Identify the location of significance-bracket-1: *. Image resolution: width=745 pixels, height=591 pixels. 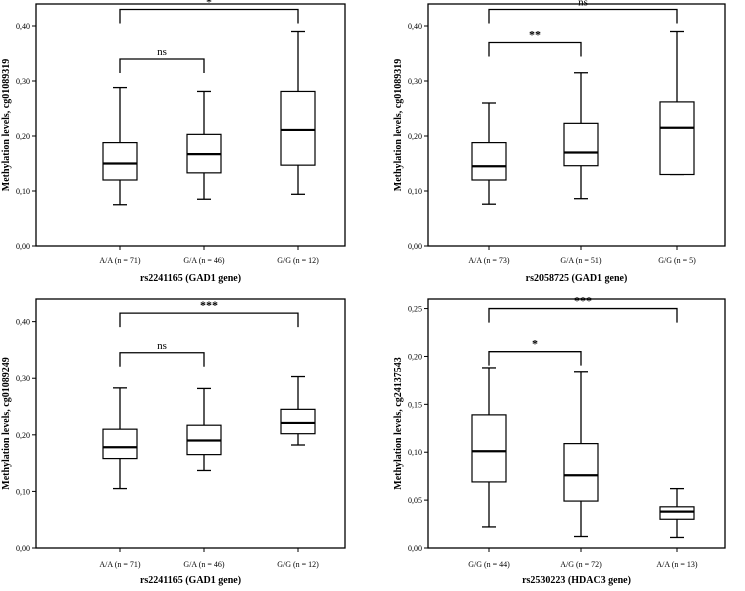
(535, 351).